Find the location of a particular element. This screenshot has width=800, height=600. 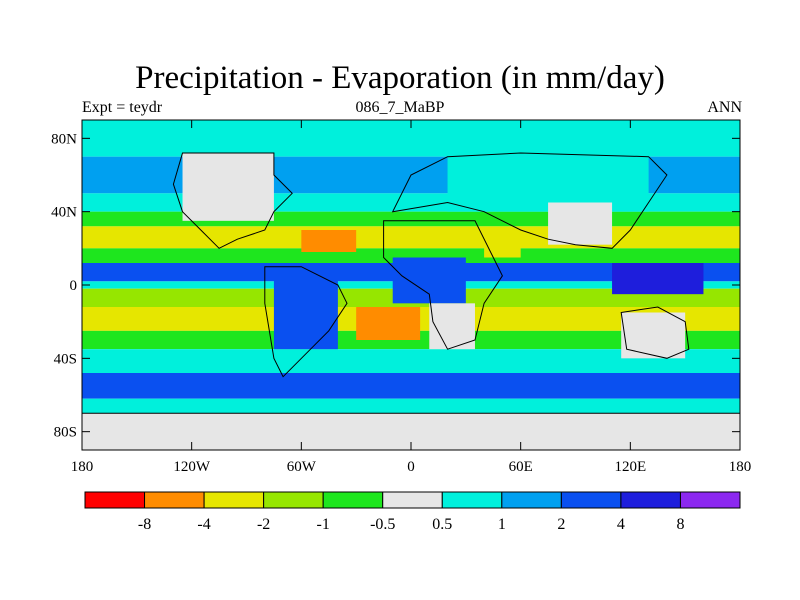

region-south-atlantic-dry is located at coordinates (388, 323).